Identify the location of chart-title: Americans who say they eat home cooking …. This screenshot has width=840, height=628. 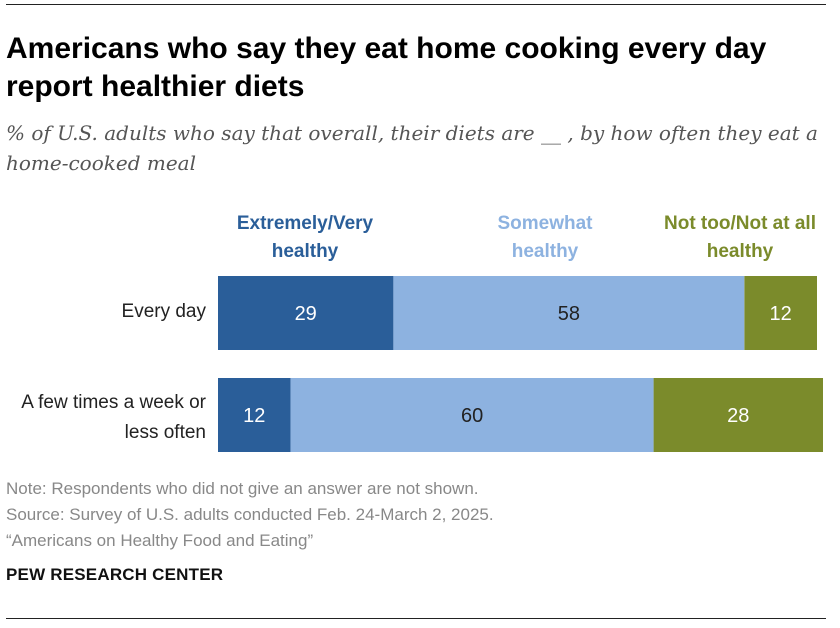
(386, 67).